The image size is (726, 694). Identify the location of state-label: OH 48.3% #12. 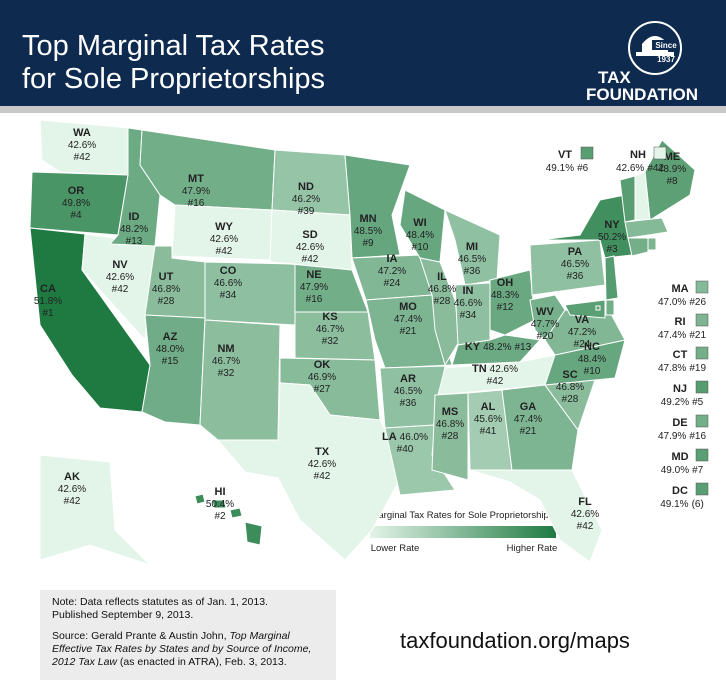
(505, 295).